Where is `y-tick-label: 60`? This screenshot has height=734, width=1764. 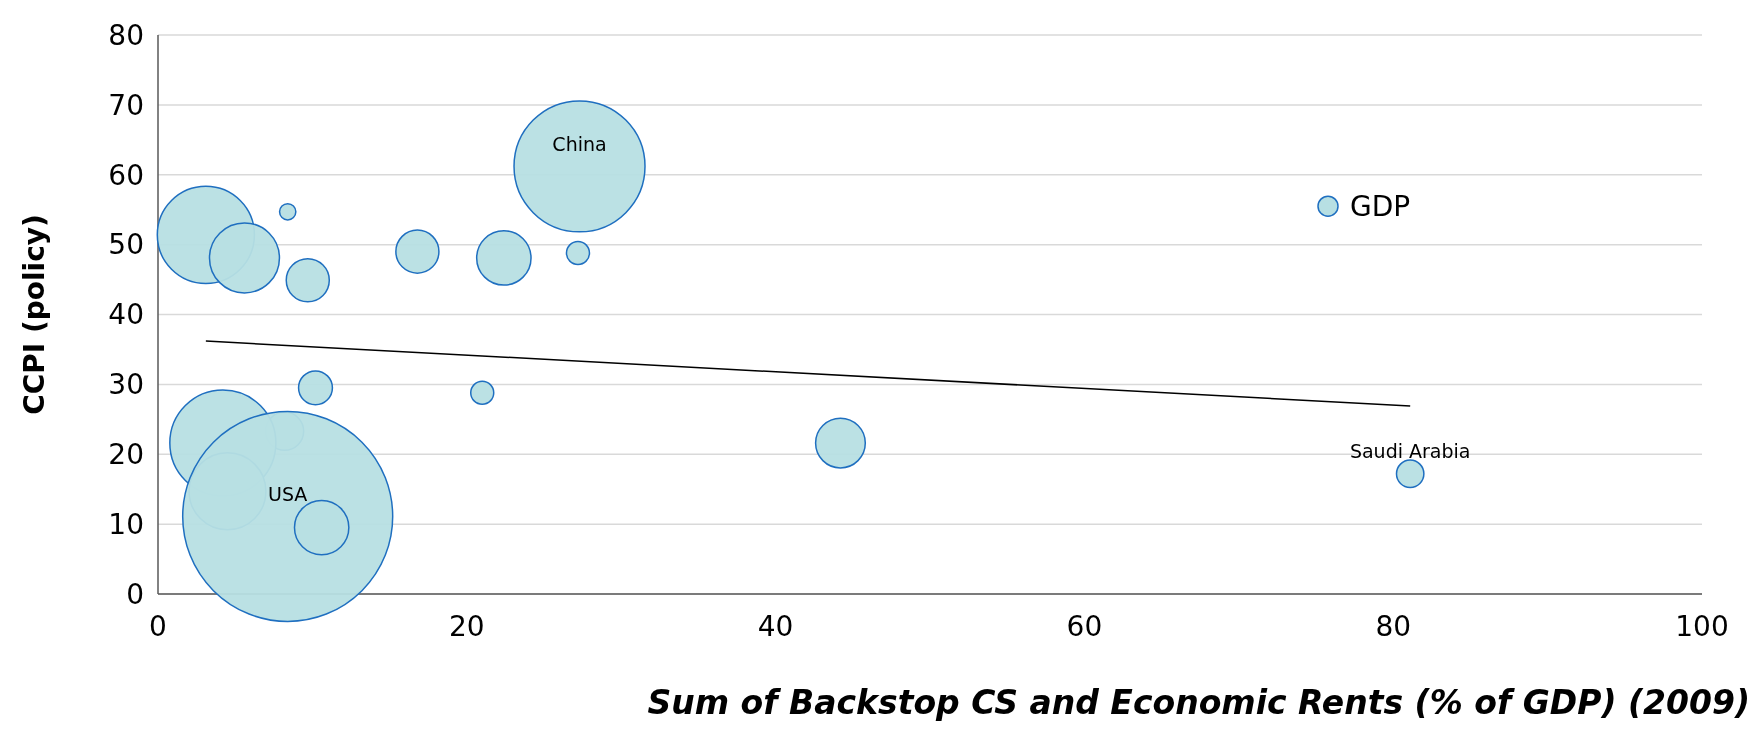 y-tick-label: 60 is located at coordinates (126, 175).